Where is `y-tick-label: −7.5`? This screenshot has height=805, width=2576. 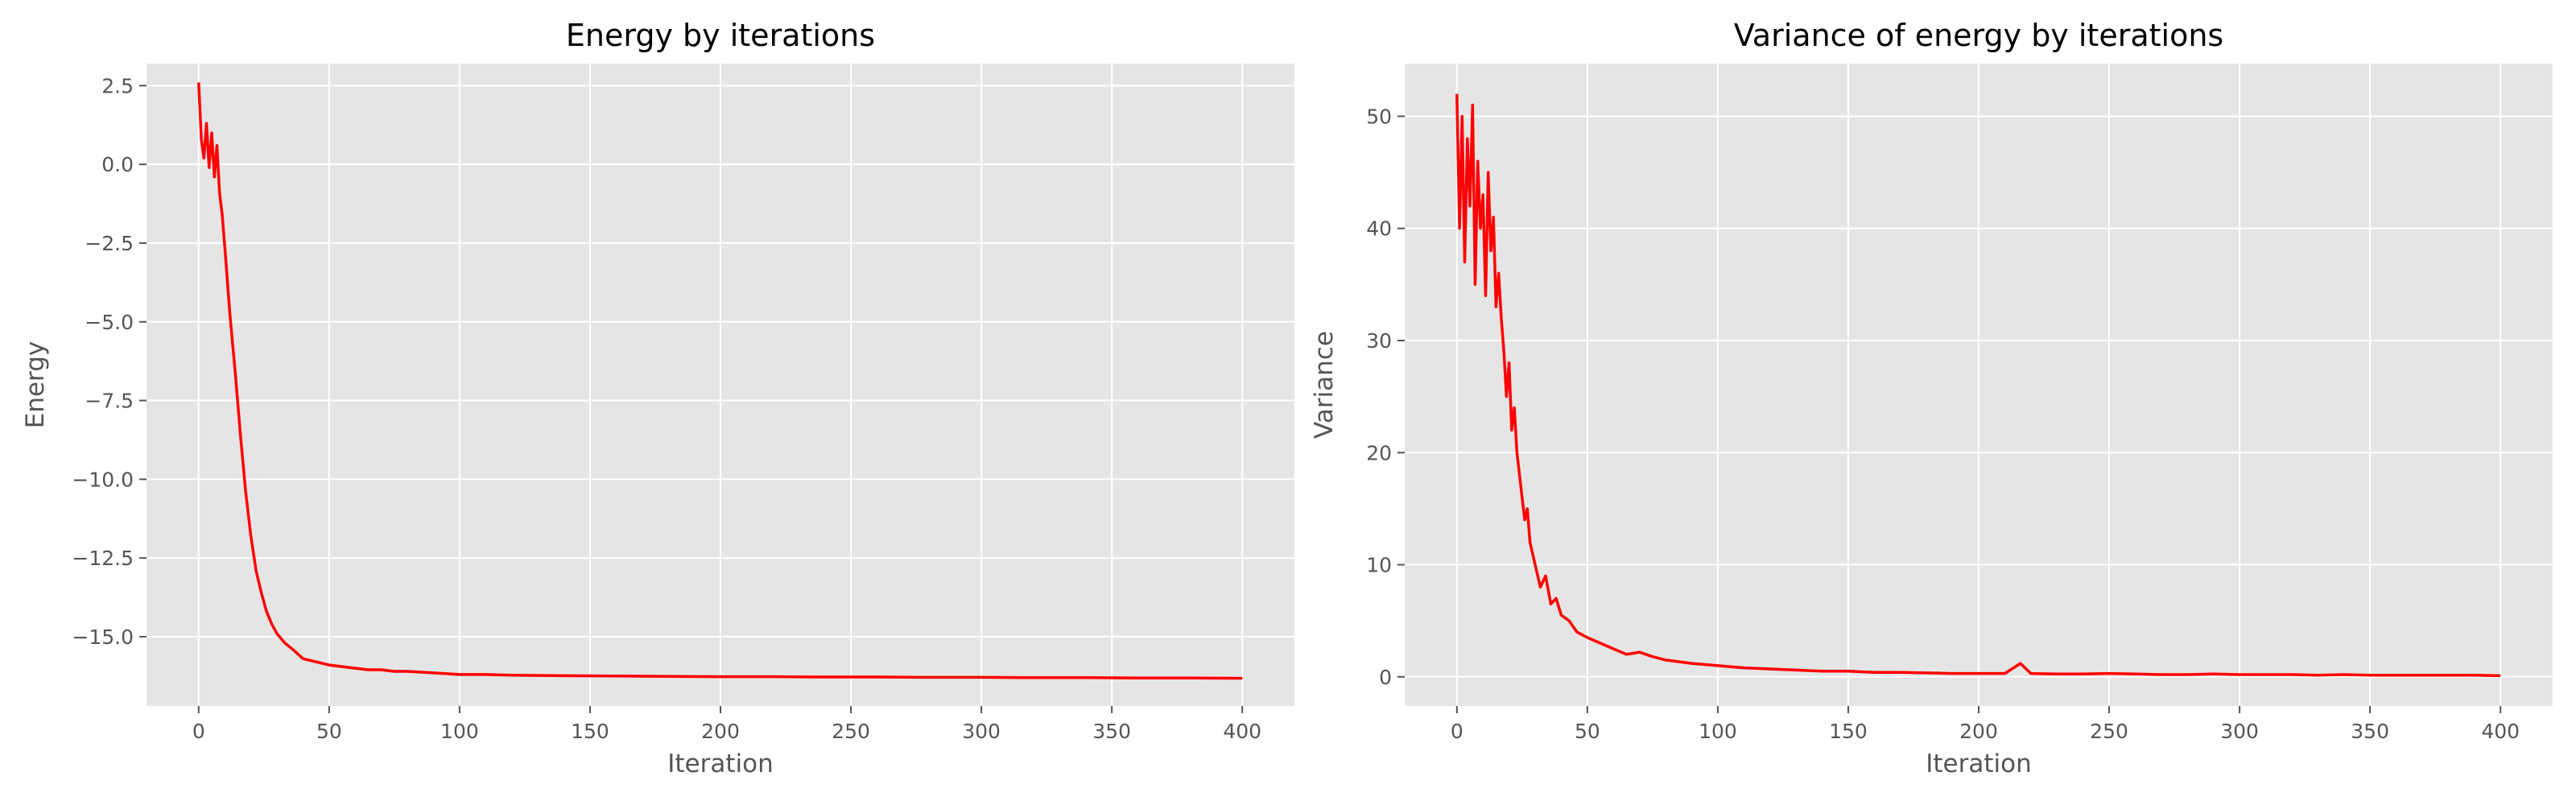 y-tick-label: −7.5 is located at coordinates (109, 401).